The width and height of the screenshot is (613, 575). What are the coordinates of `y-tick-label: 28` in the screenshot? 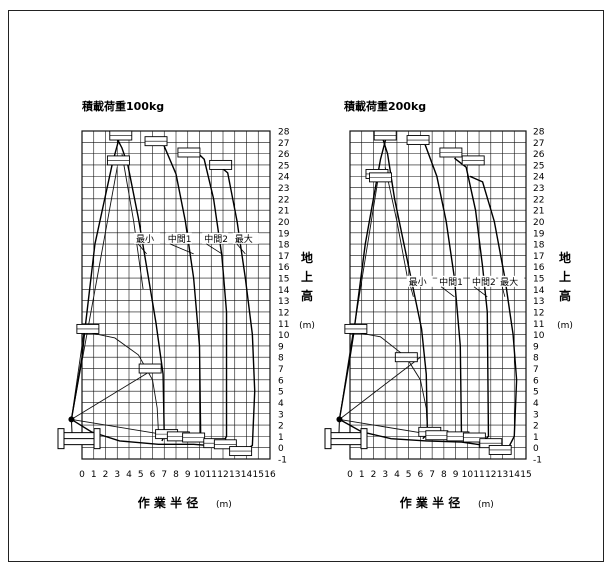 It's located at (284, 133).